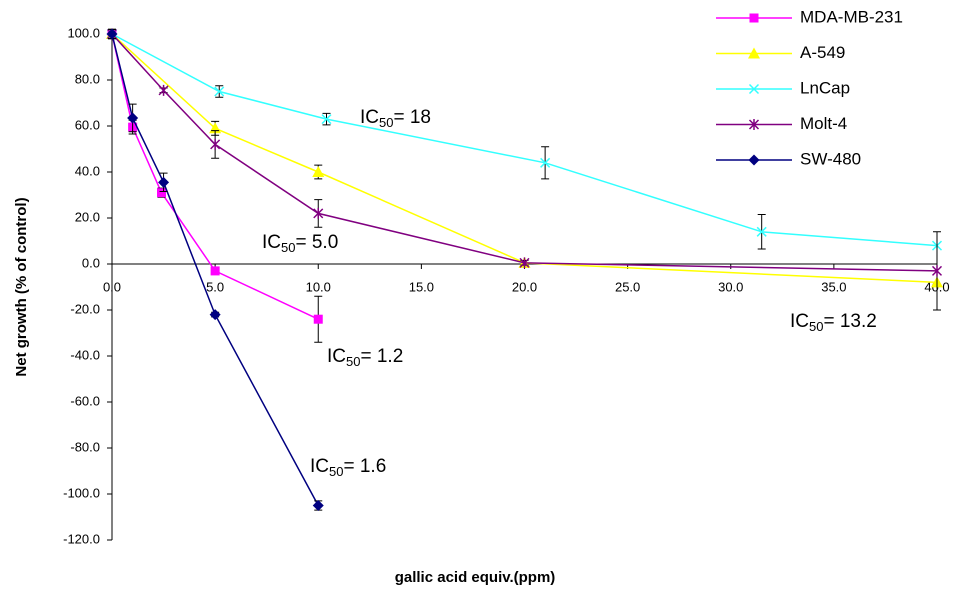 The width and height of the screenshot is (958, 591). I want to click on x-tick-label: 10.0, so click(318, 286).